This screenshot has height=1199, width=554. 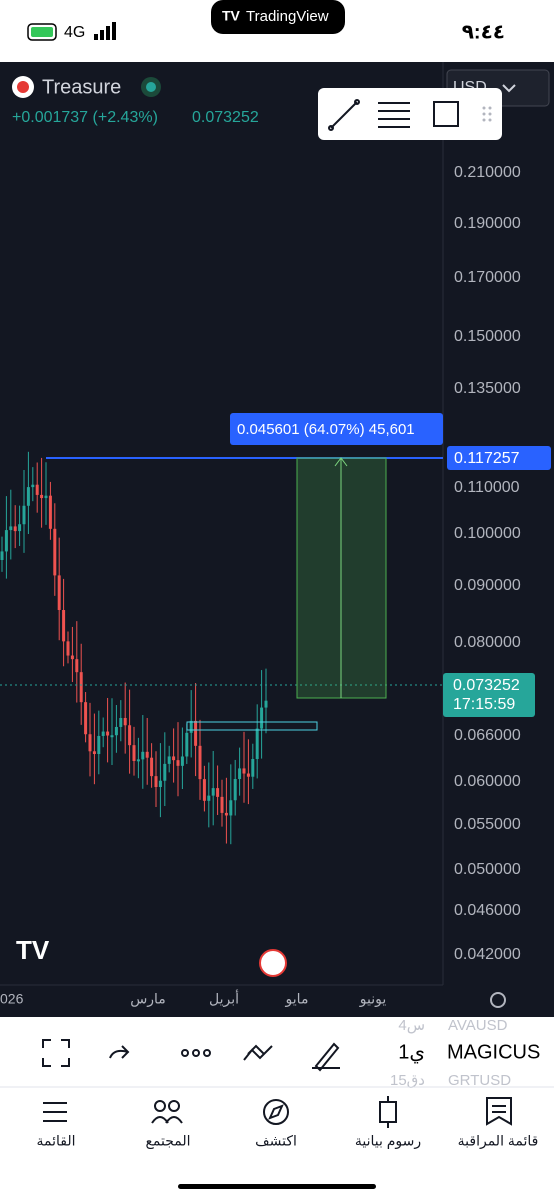 What do you see at coordinates (191, 1055) in the screenshot?
I see `toolbar-icons` at bounding box center [191, 1055].